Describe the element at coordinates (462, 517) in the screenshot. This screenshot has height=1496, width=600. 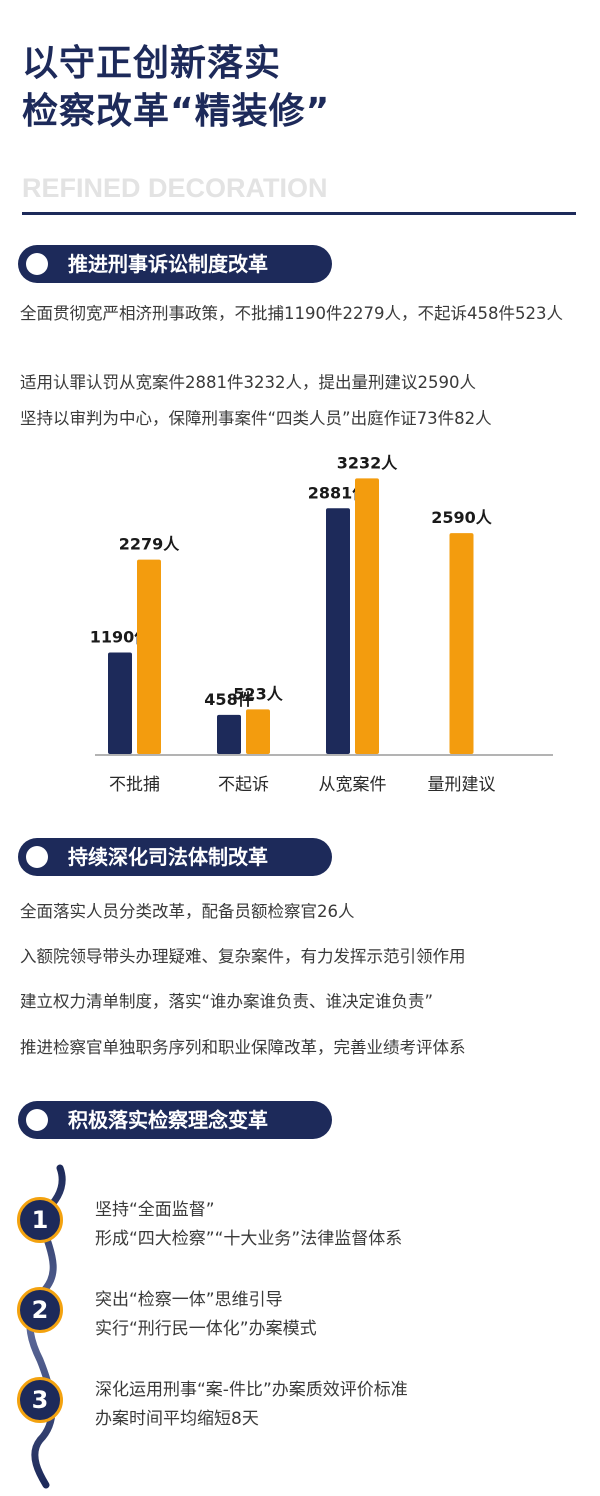
I see `data-label-persons-4: 2590人` at that location.